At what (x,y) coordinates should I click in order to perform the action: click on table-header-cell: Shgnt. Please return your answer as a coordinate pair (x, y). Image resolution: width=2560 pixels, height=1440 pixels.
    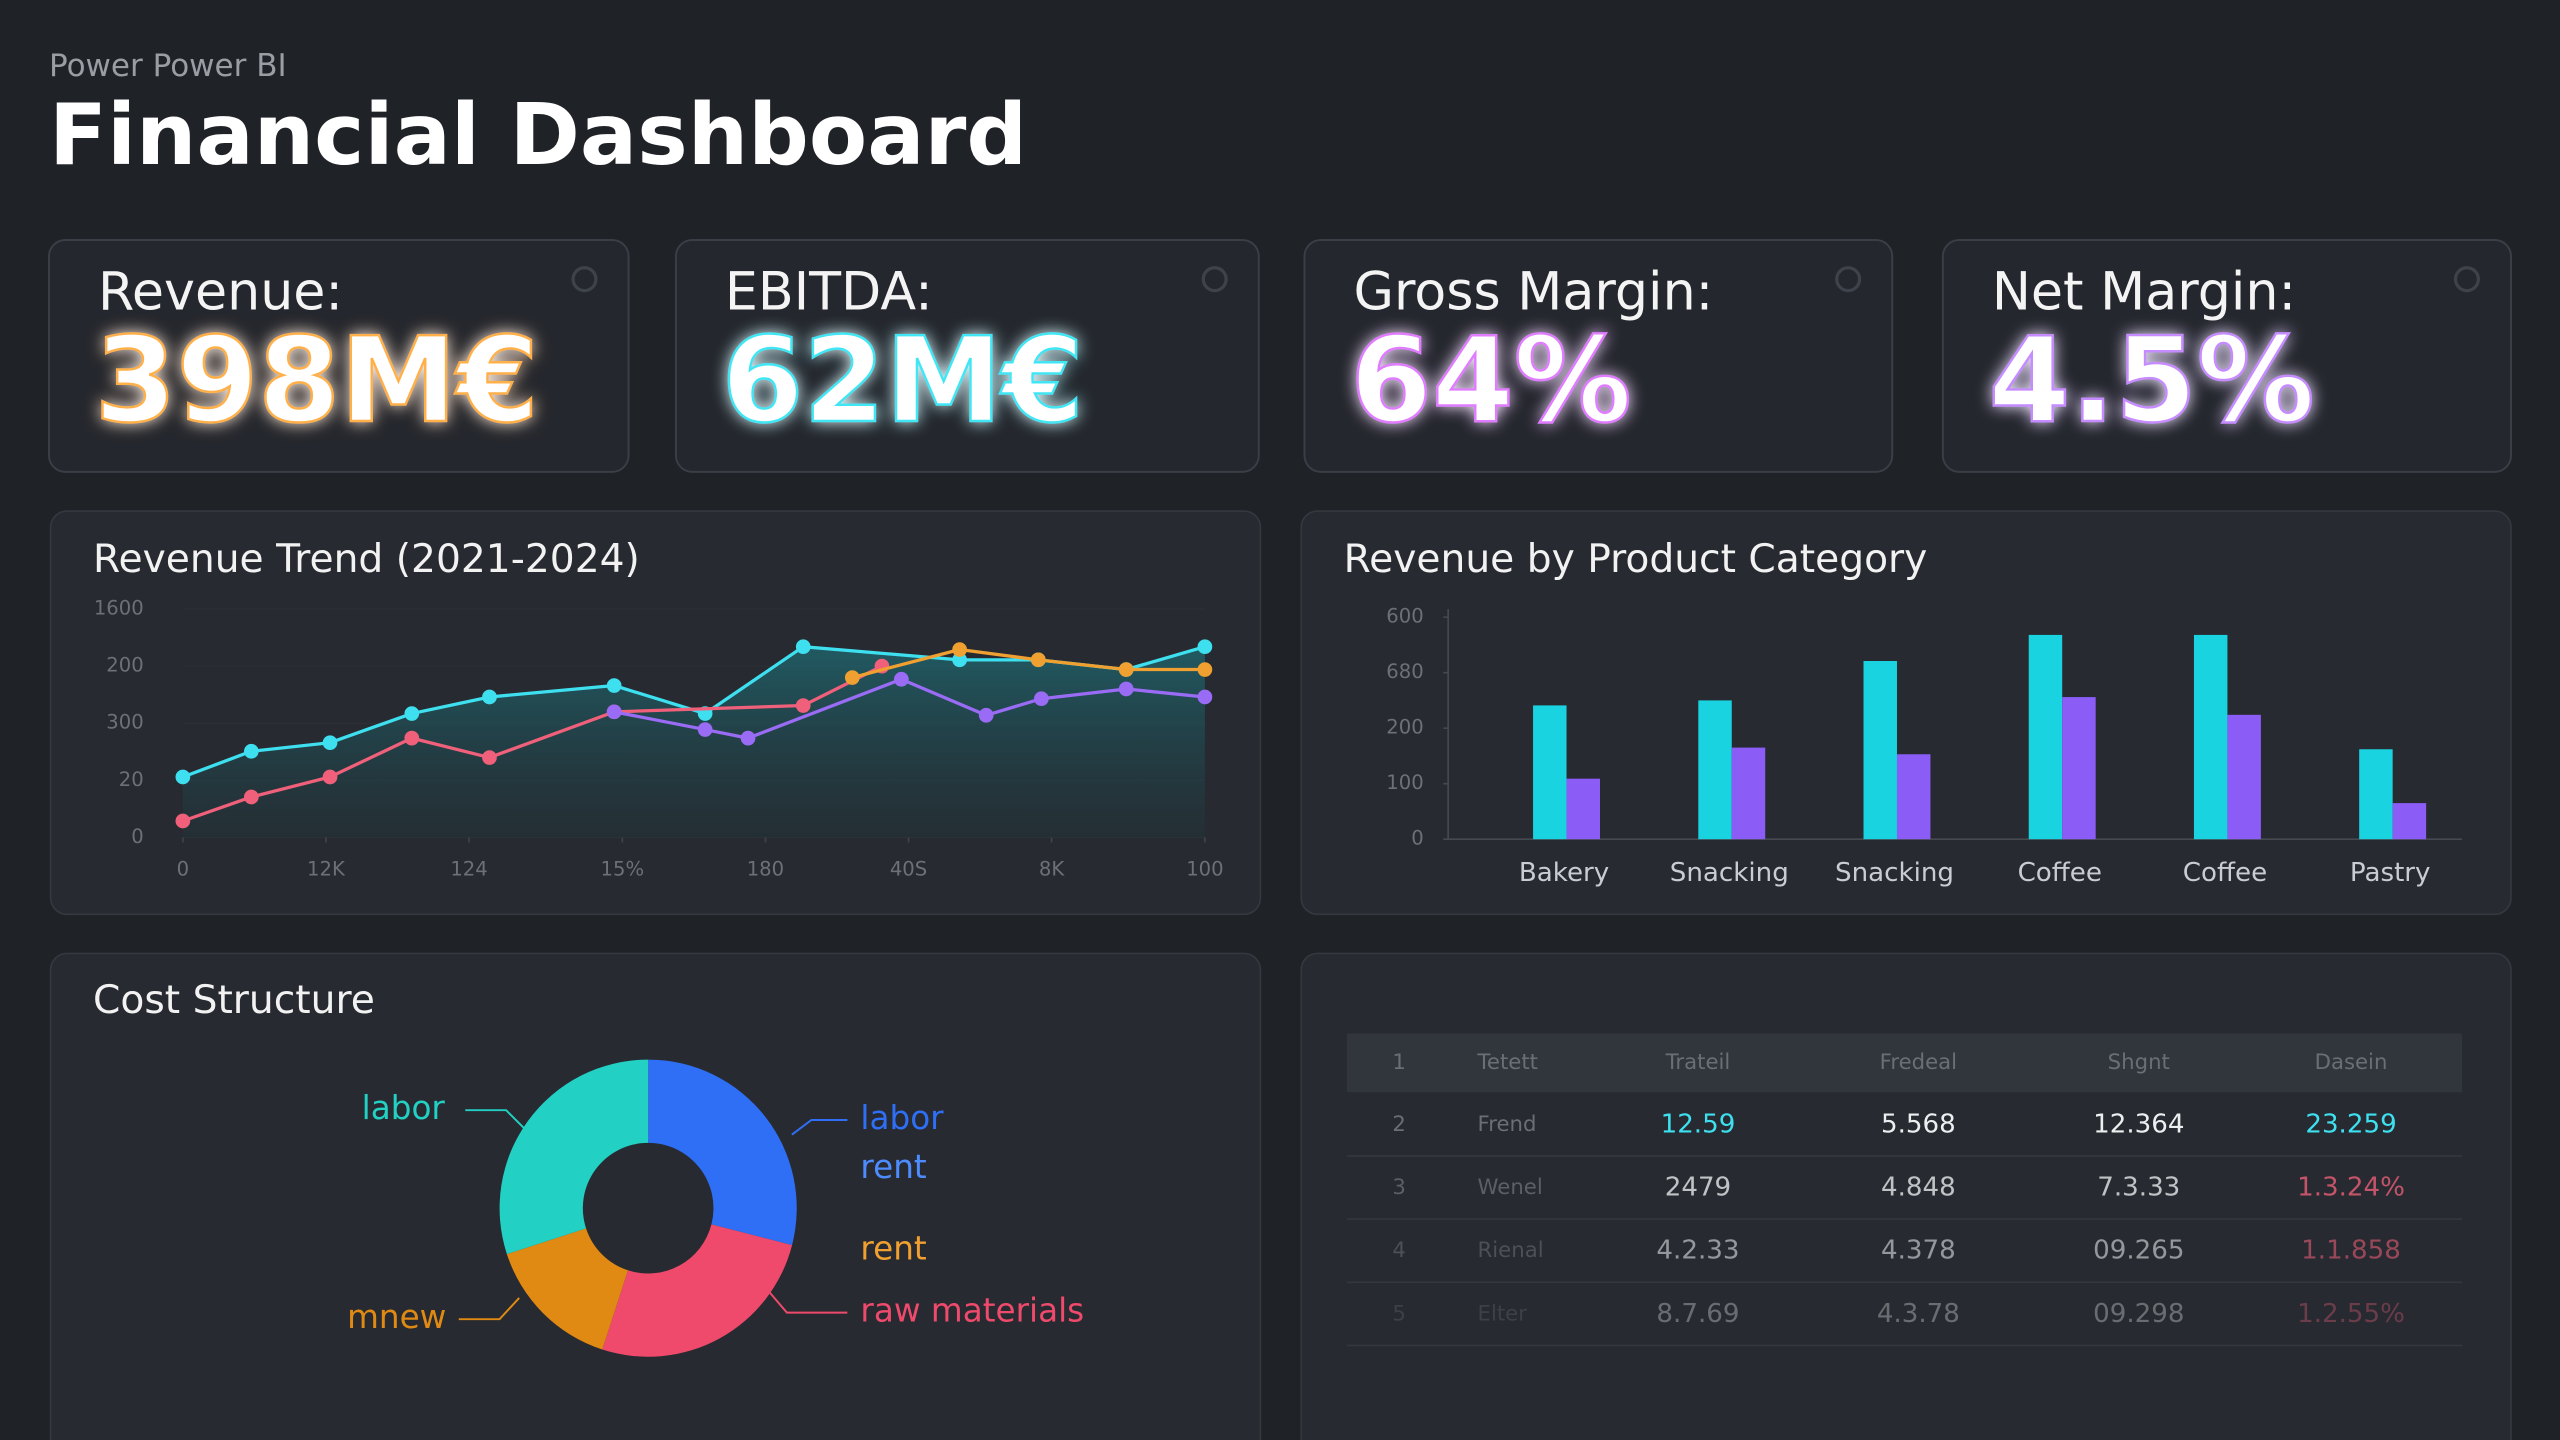
    Looking at the image, I should click on (2139, 1062).